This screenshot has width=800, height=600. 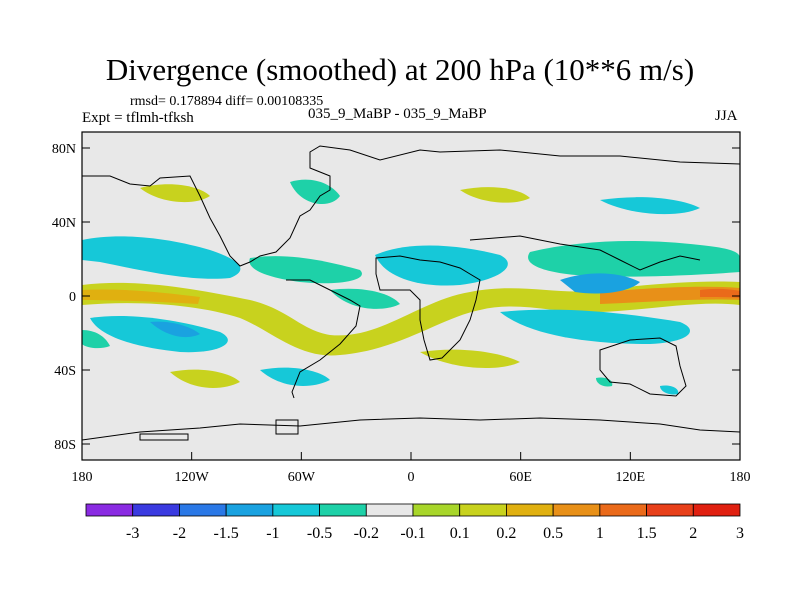 I want to click on contour-west-pacific-peak, so click(x=720, y=293).